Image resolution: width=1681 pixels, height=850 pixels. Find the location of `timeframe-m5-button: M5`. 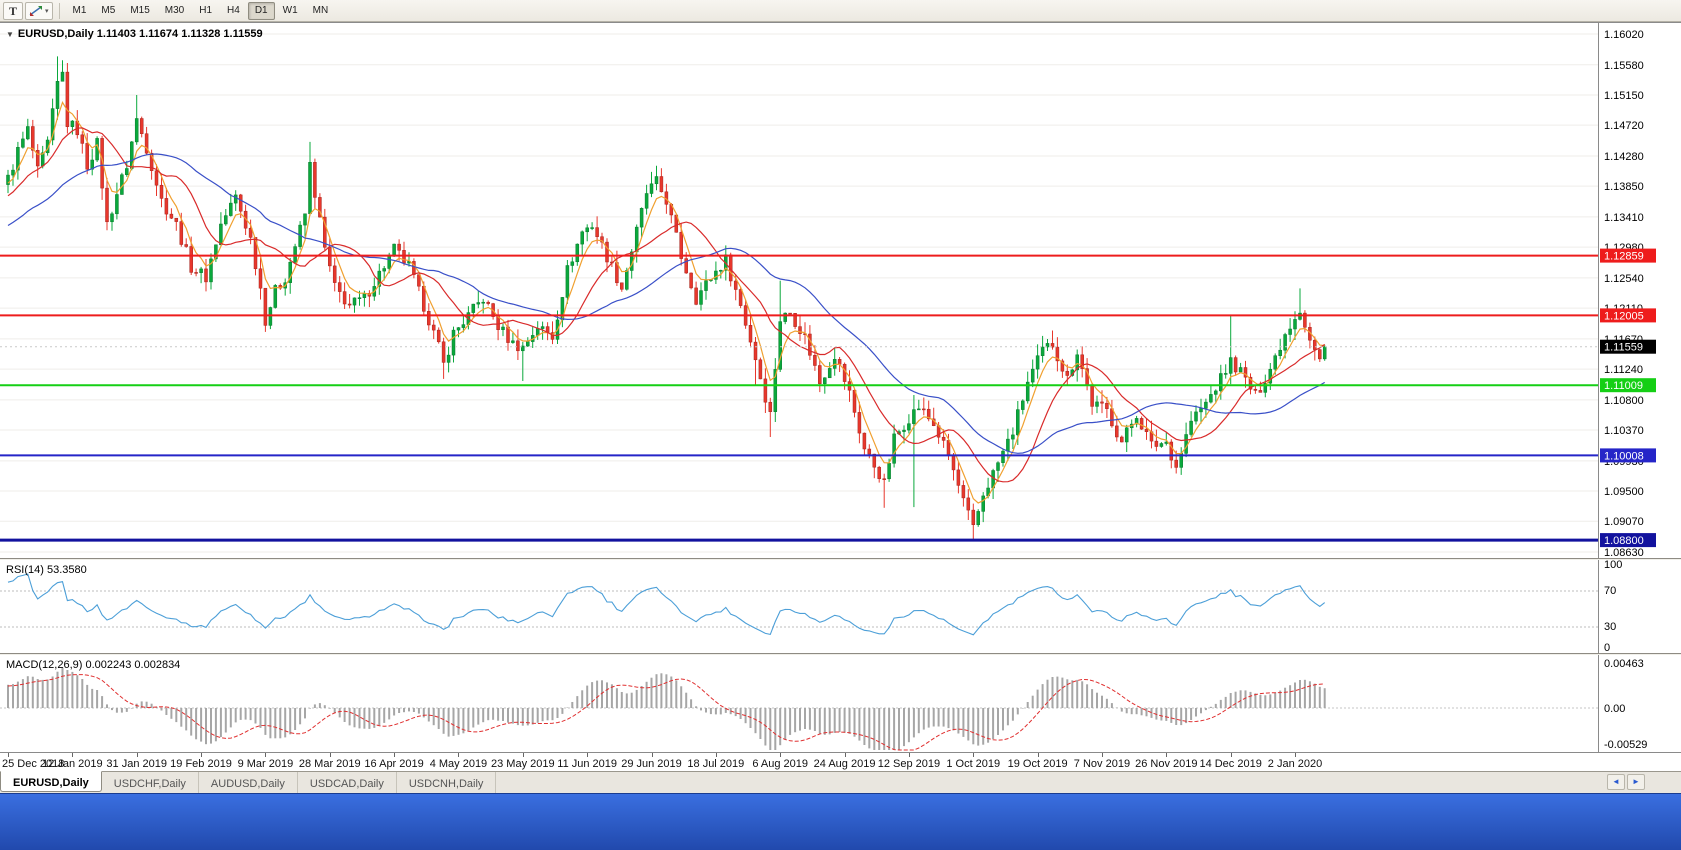

timeframe-m5-button: M5 is located at coordinates (108, 11).